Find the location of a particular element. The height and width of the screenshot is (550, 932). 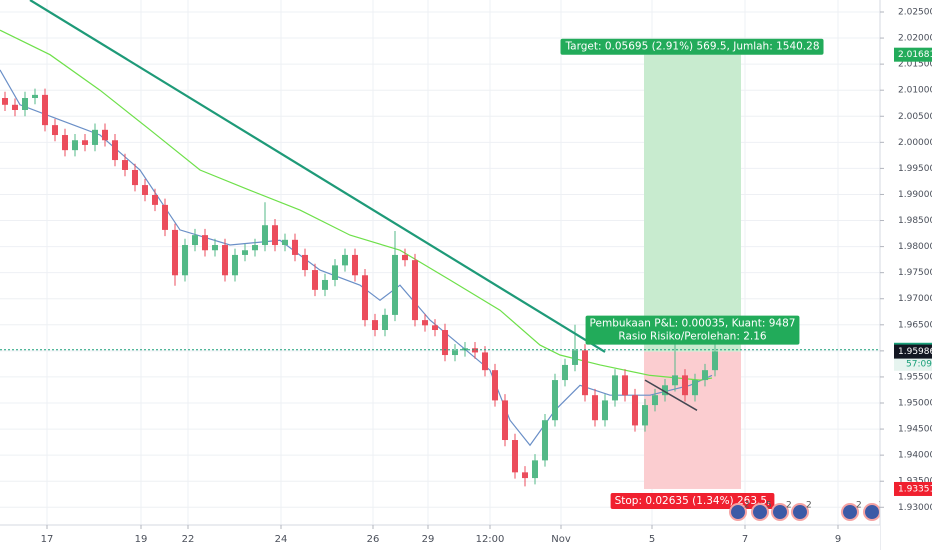

price-axis is located at coordinates (906, 275).